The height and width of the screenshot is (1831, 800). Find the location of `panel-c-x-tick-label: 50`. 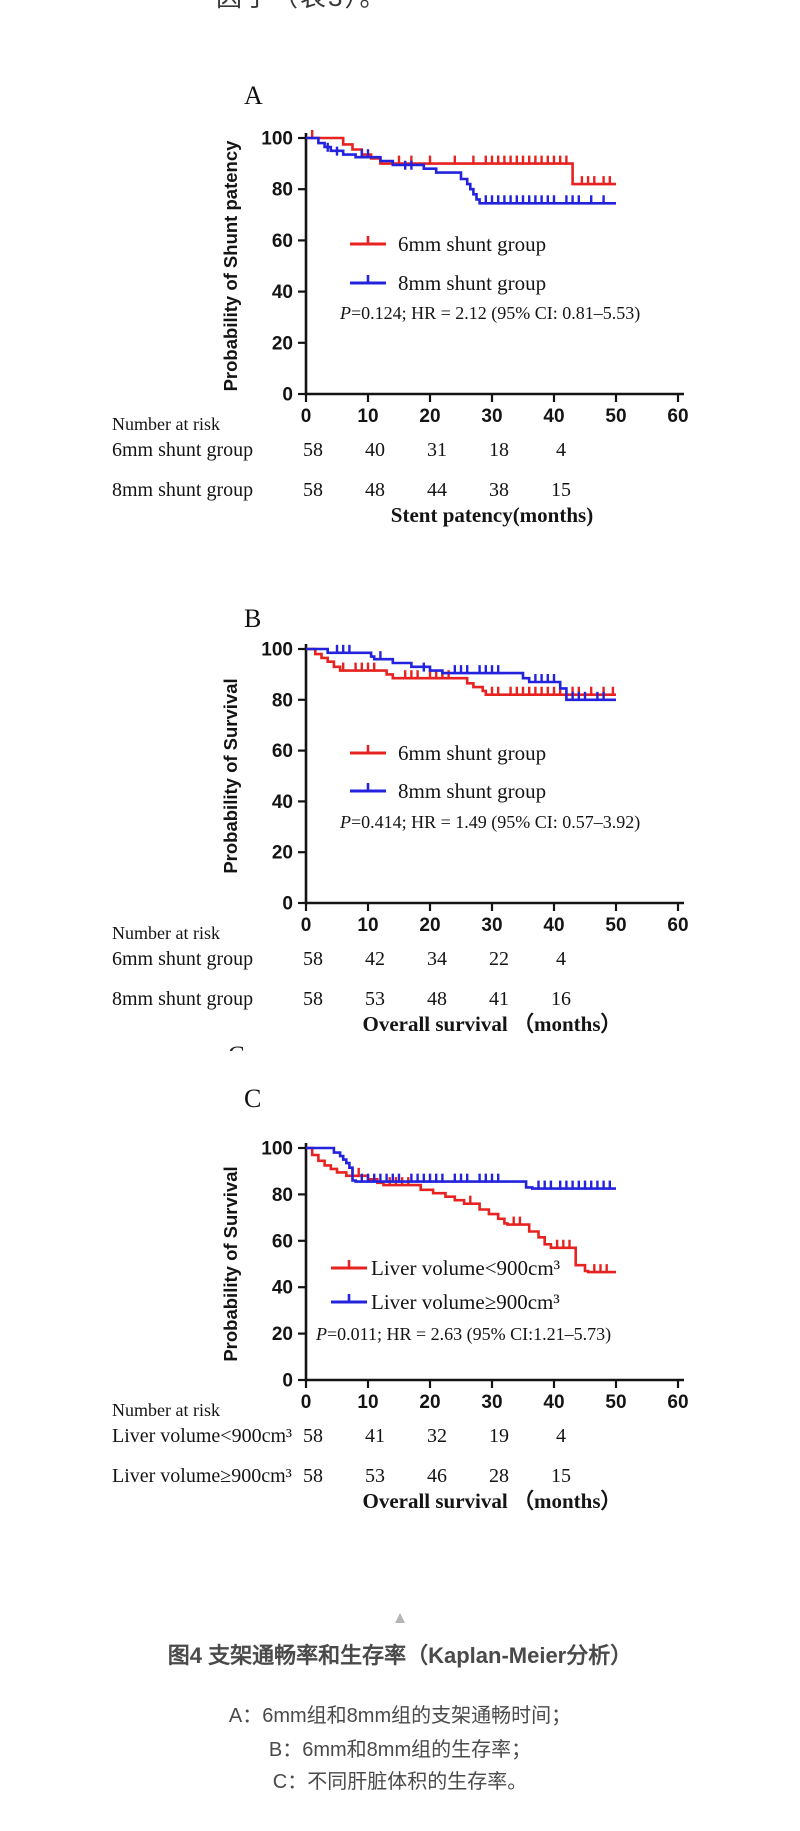

panel-c-x-tick-label: 50 is located at coordinates (615, 1402).